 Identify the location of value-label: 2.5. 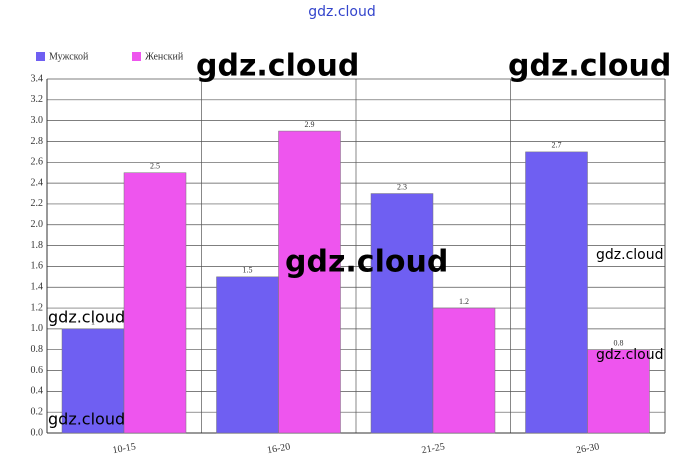
(155, 166).